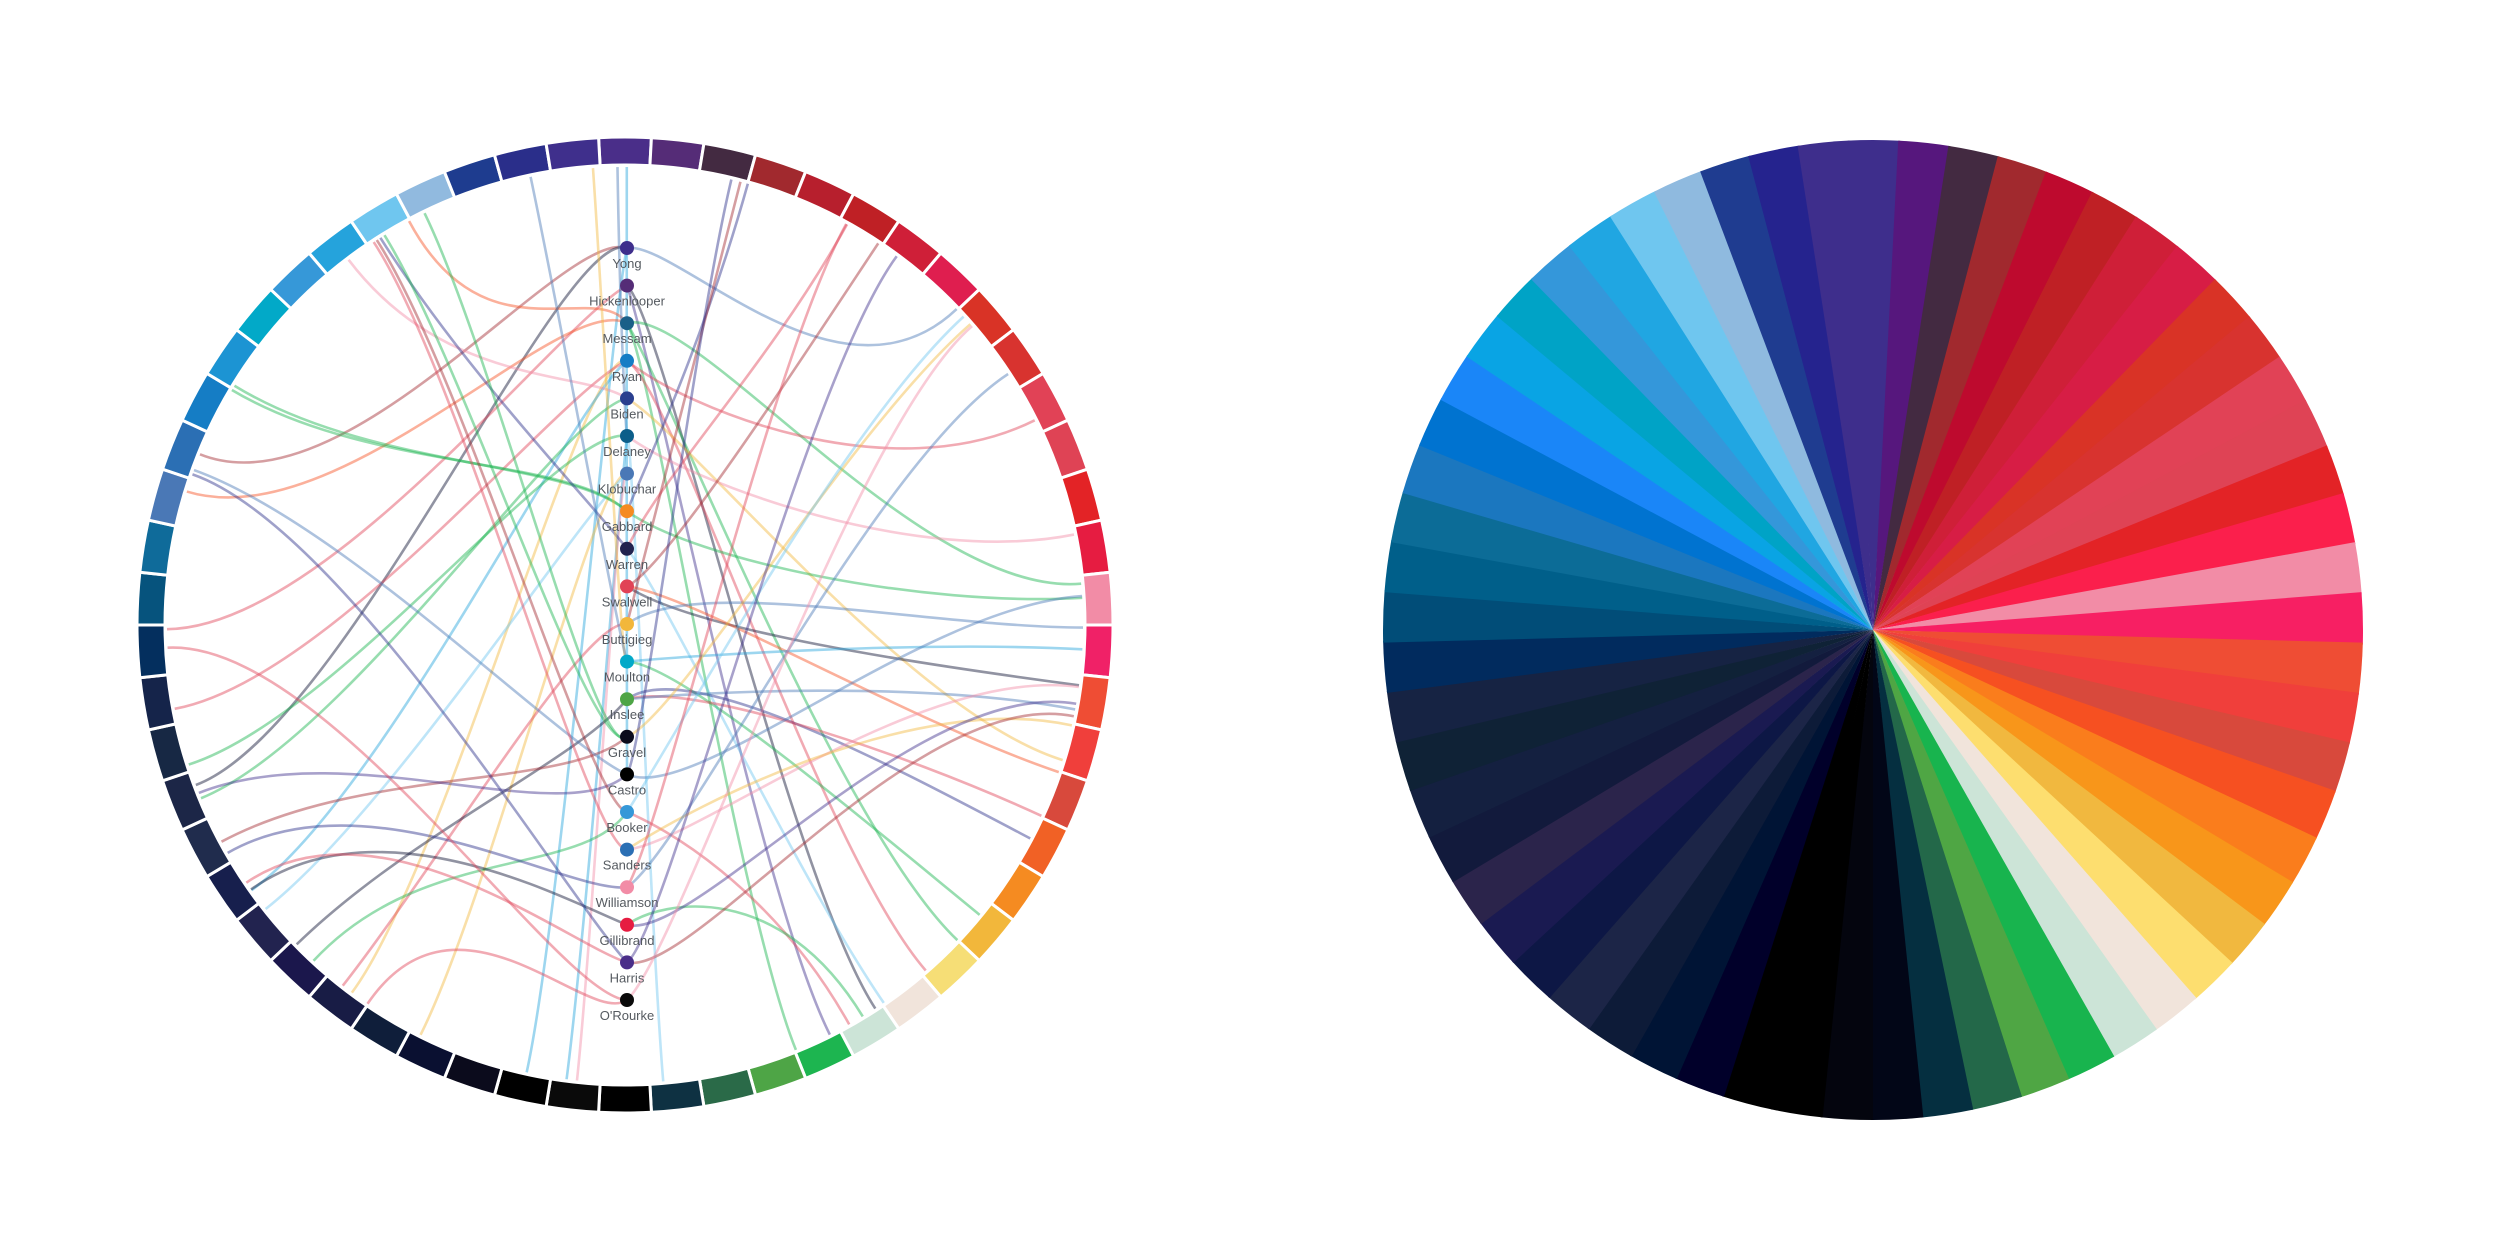 The height and width of the screenshot is (1250, 2500). Describe the element at coordinates (627, 827) in the screenshot. I see `candidate-label: Booker` at that location.